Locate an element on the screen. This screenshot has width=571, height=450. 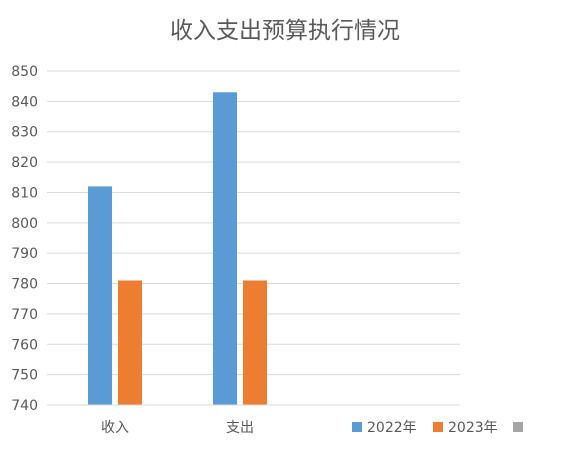
y-tick-label: 850 is located at coordinates (24, 72).